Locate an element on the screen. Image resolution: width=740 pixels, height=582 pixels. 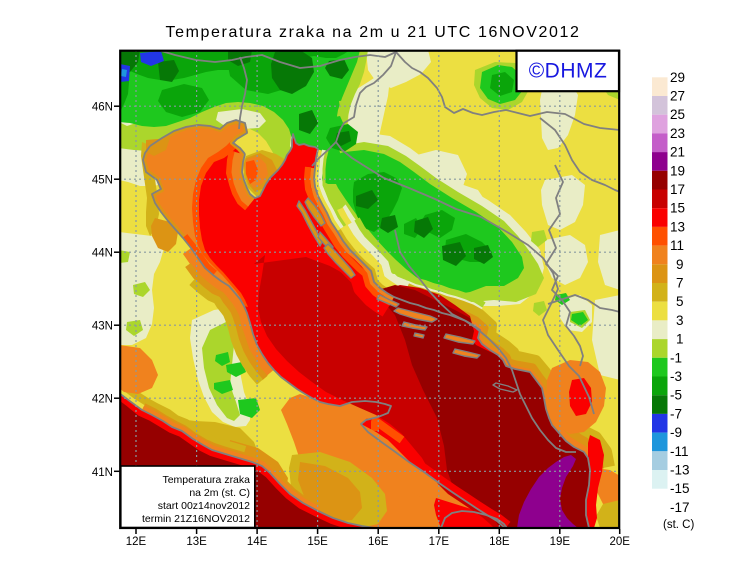
svg-text: 13 is located at coordinates (677, 226).